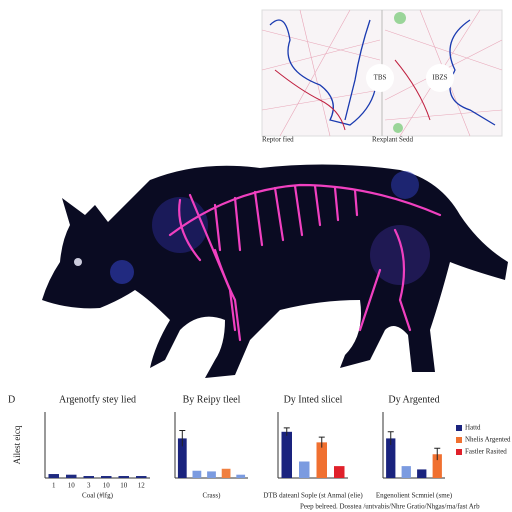 The image size is (512, 512). Describe the element at coordinates (313, 496) in the screenshot. I see `x-axis-label: DTB dateanl Sople (st Anmal (elie)` at that location.